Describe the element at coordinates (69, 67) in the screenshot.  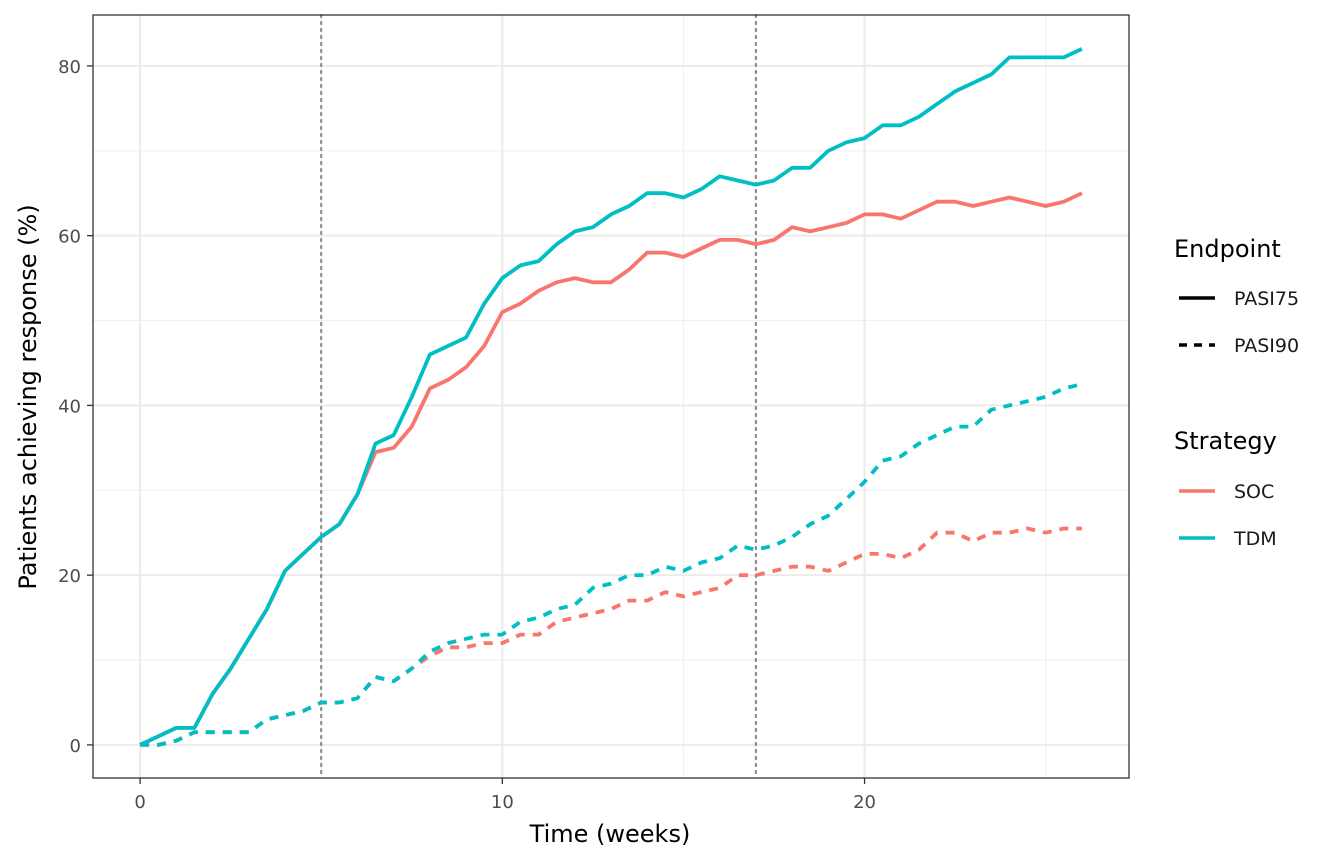
I see `y-tick-label: 80` at that location.